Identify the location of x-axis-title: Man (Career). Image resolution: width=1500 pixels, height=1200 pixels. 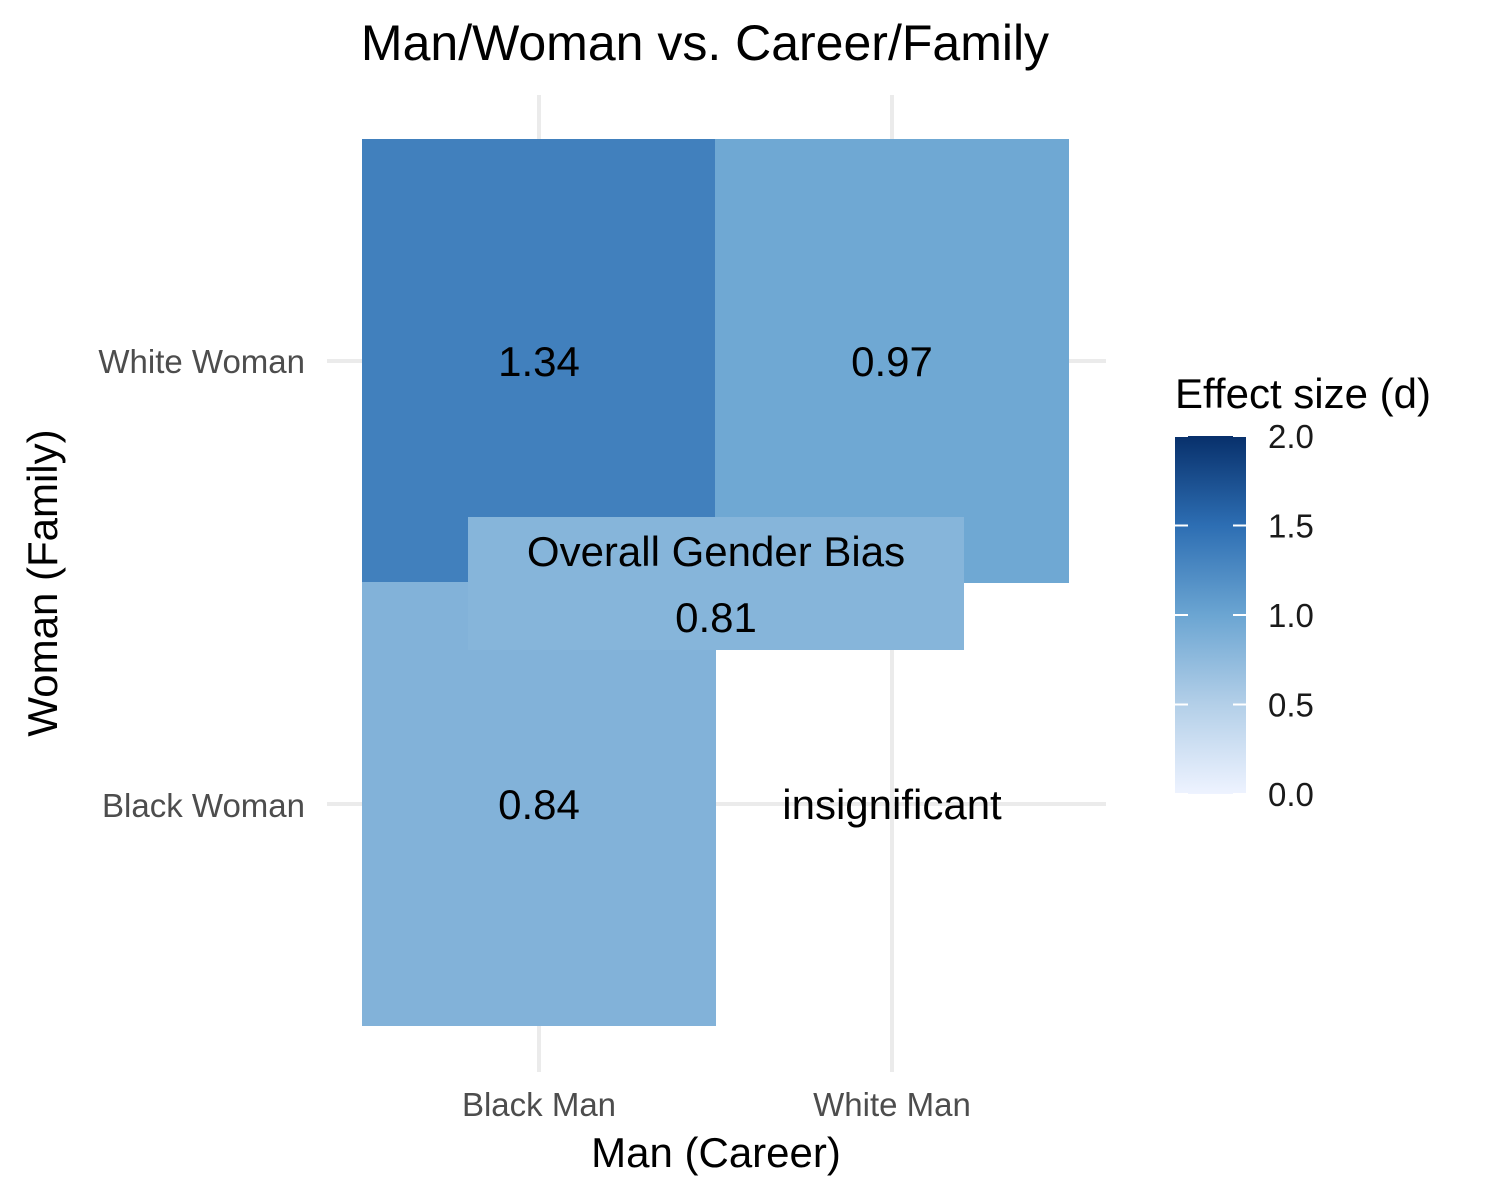
(716, 1152).